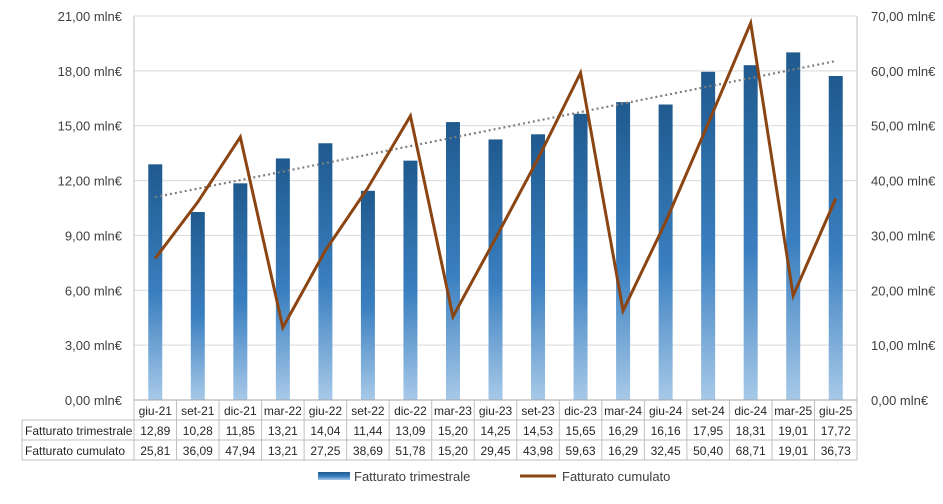  I want to click on data-label-cumulato: 47,94, so click(240, 451).